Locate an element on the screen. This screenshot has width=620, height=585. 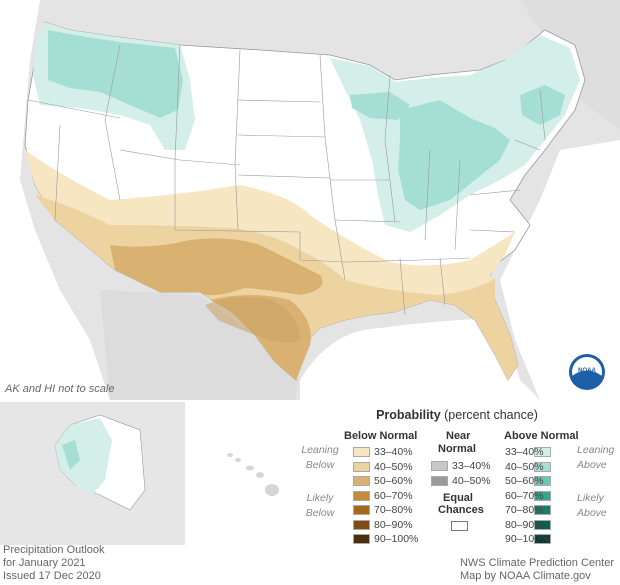
above-normal-header: Above Normal is located at coordinates (541, 436).